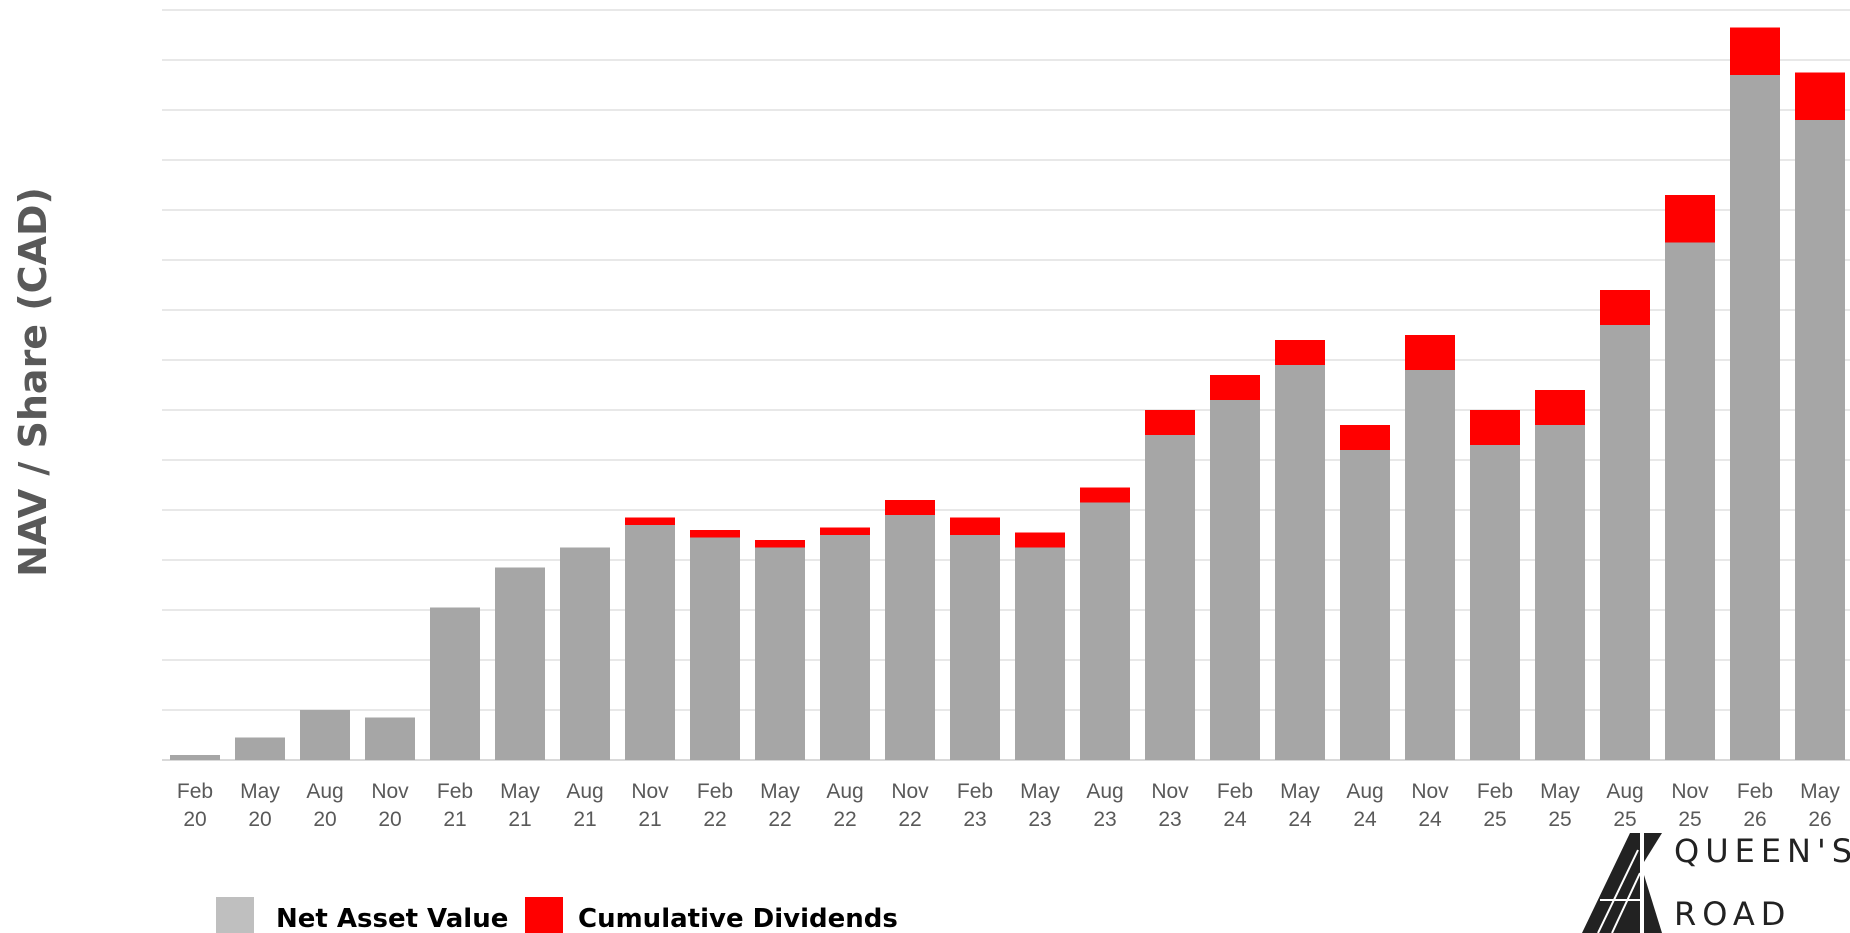 Image resolution: width=1850 pixels, height=933 pixels. What do you see at coordinates (544, 915) in the screenshot?
I see `legend-swatch-dividends` at bounding box center [544, 915].